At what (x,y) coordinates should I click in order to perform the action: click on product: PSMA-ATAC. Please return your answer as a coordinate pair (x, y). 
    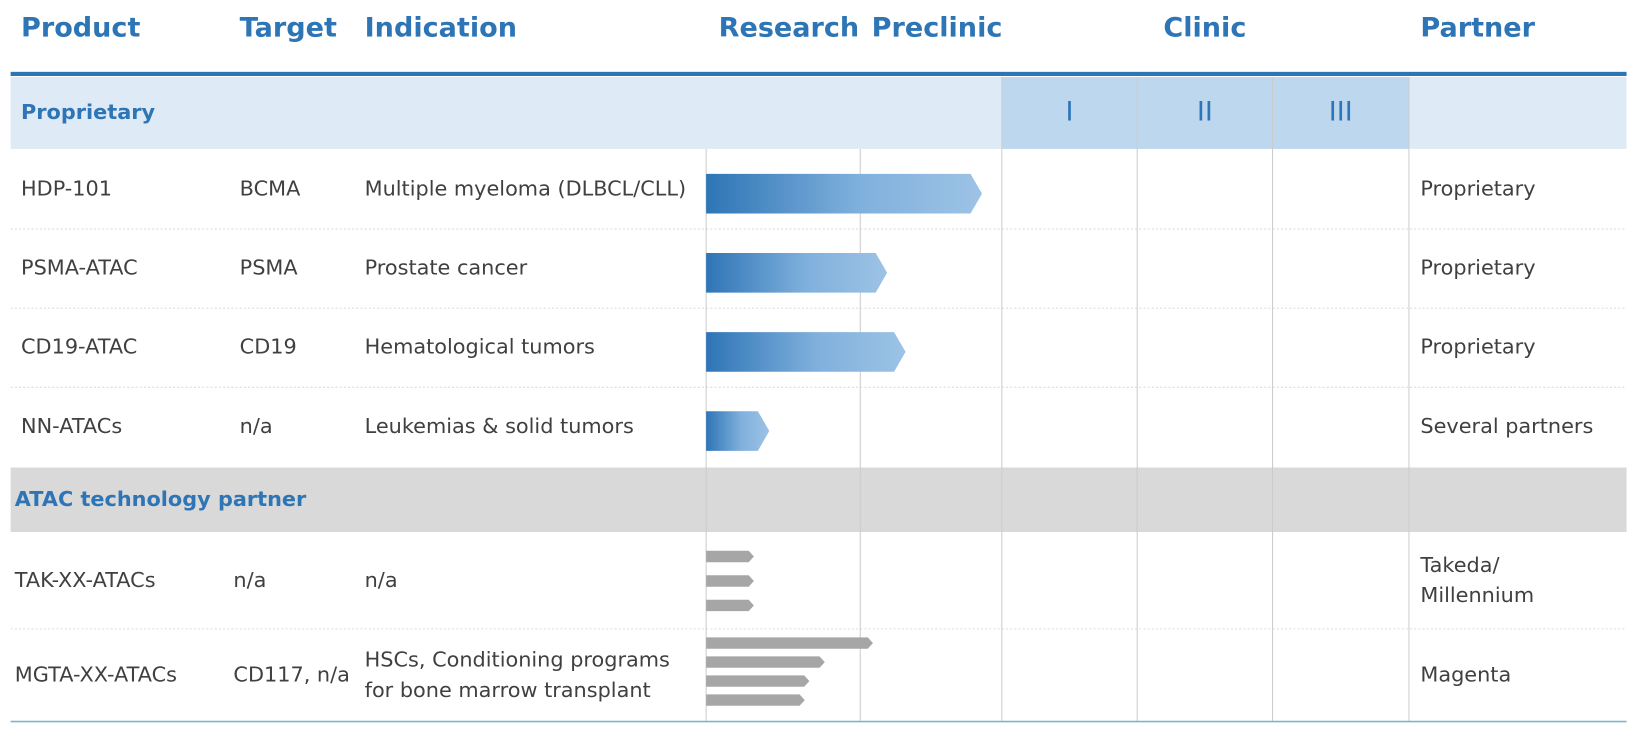
    Looking at the image, I should click on (79, 268).